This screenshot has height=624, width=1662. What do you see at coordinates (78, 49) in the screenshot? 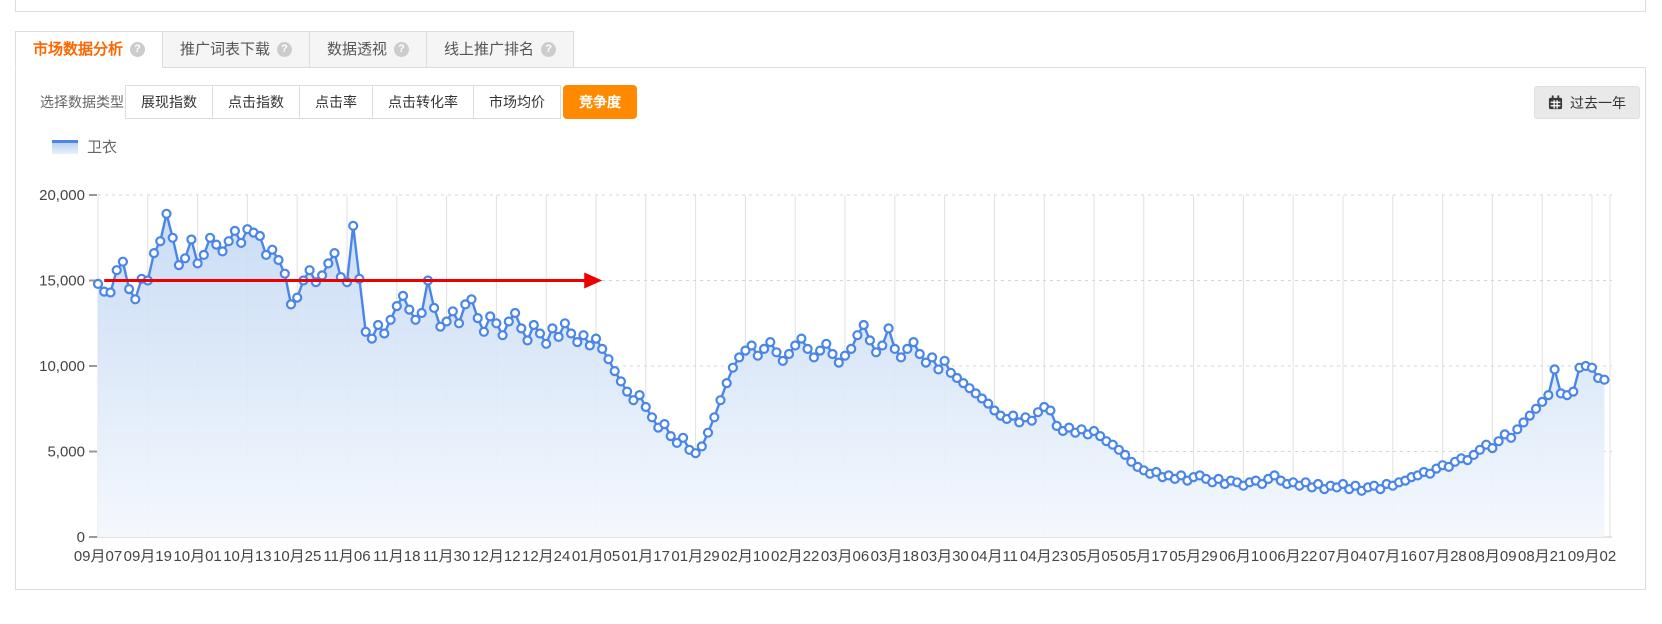
I see `tab-label: 市场数据分析` at bounding box center [78, 49].